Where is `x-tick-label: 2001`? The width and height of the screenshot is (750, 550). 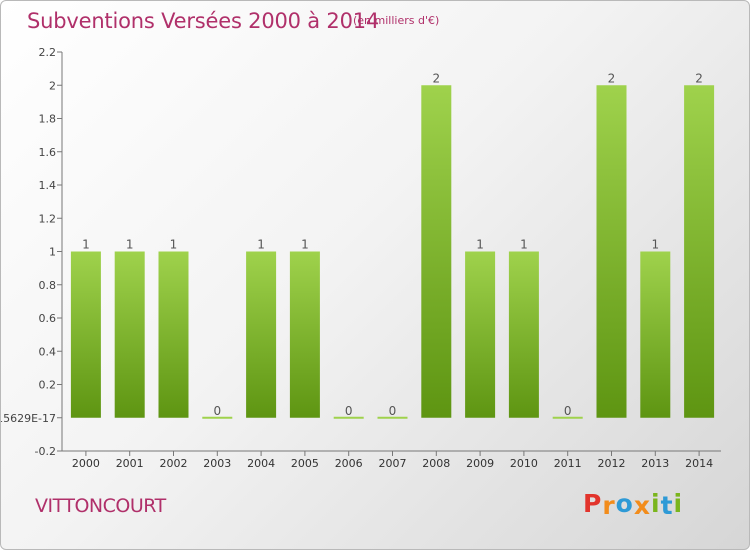 x-tick-label: 2001 is located at coordinates (130, 463).